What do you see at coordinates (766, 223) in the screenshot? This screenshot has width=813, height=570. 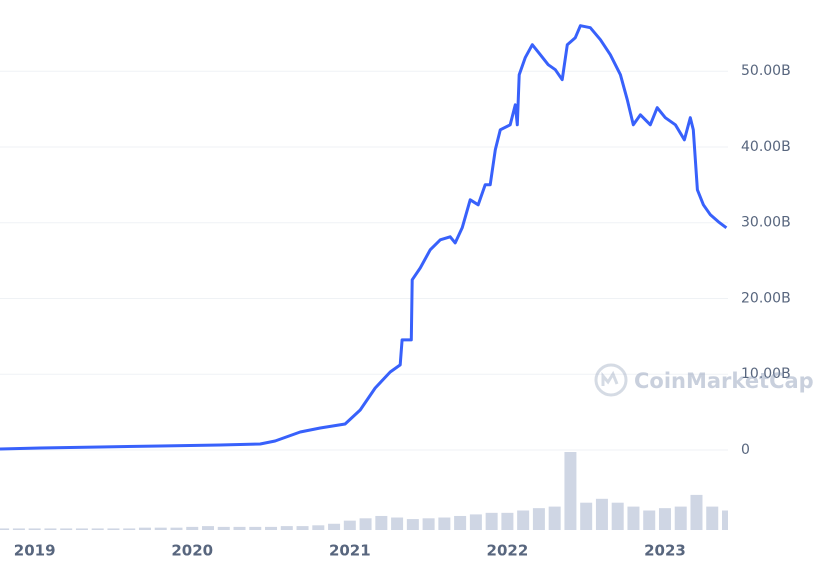 I see `y-tick-label: 30.00B` at bounding box center [766, 223].